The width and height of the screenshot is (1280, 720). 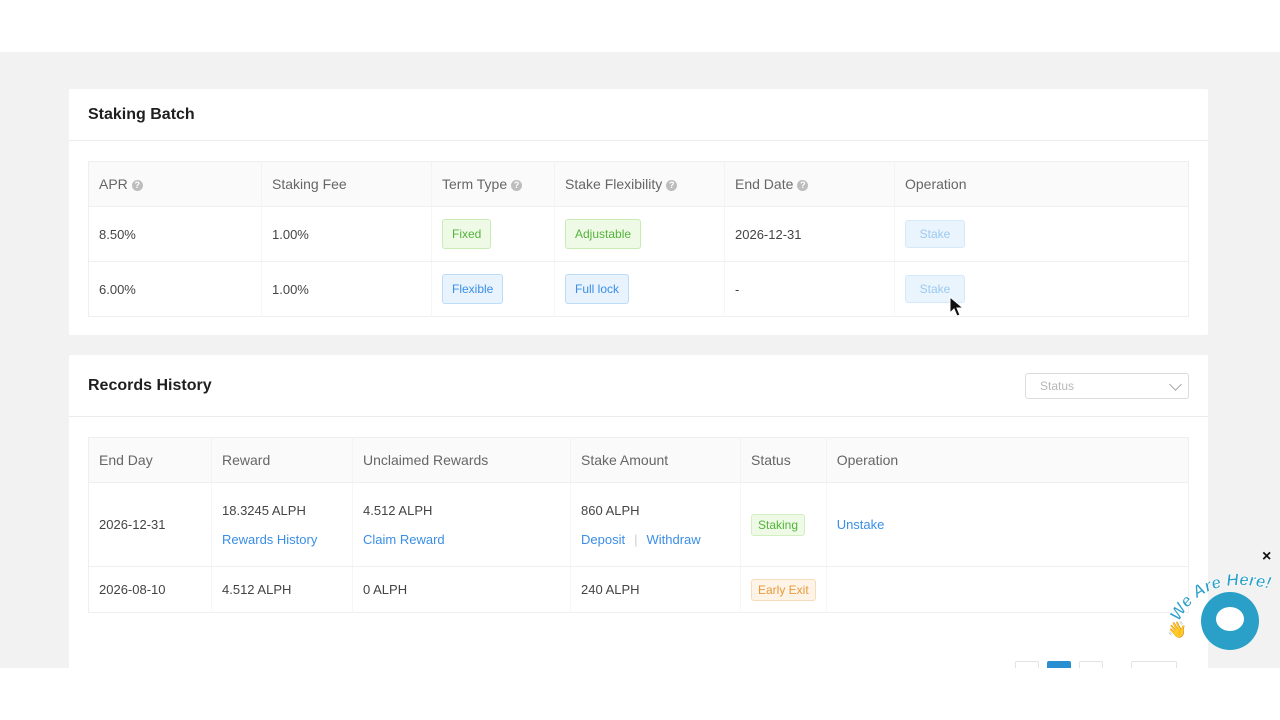 What do you see at coordinates (493, 234) in the screenshot?
I see `term-cell: Fixed` at bounding box center [493, 234].